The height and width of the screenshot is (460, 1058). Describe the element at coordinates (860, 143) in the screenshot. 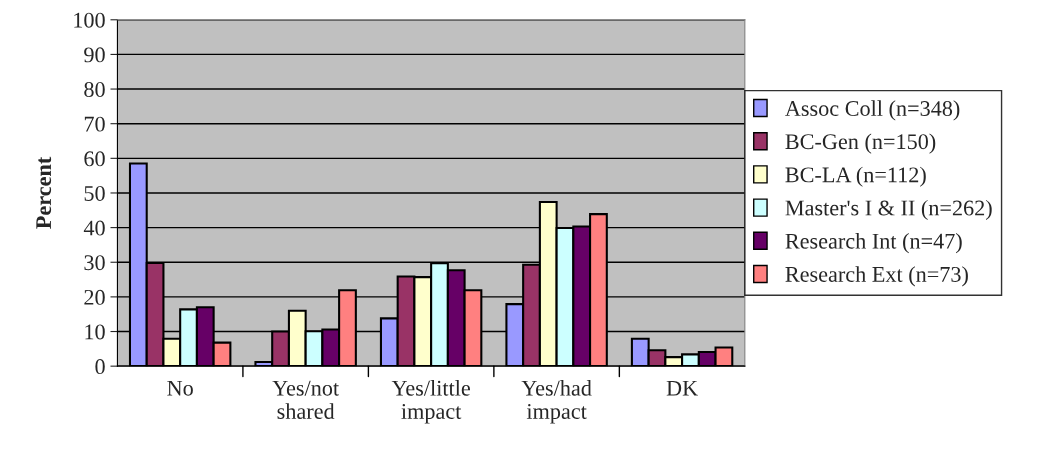

I see `legend-label: BC-Gen (n=150)` at that location.